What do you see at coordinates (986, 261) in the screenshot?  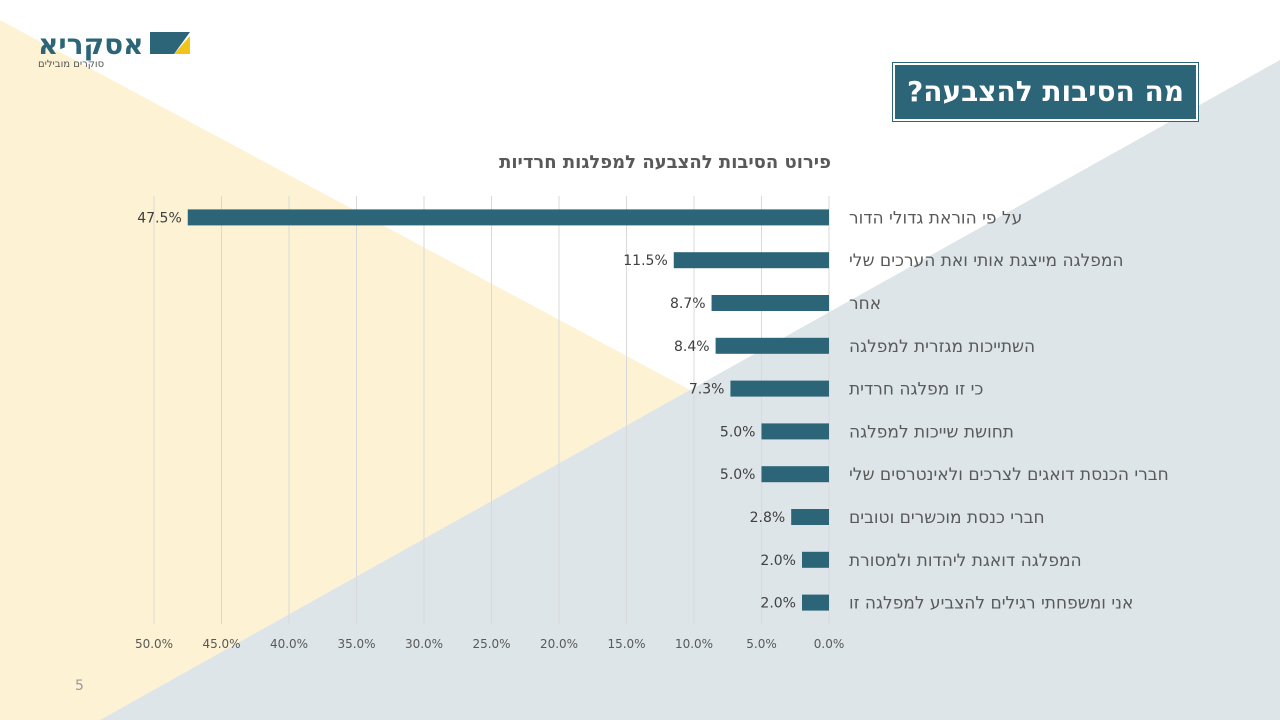 I see `category-label: המפלגה מייצגת אותי ואת הערכים שלי` at bounding box center [986, 261].